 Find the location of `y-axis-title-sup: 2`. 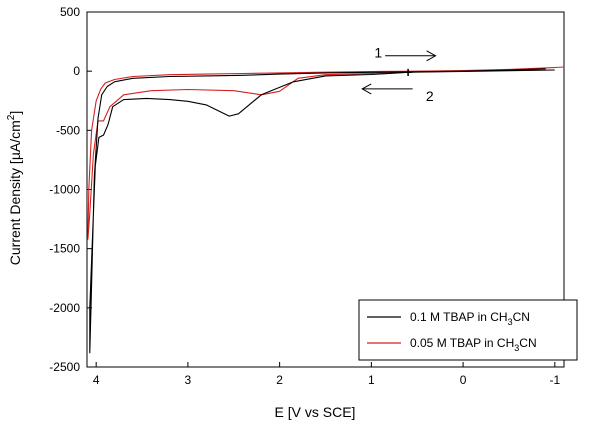

y-axis-title-sup: 2 is located at coordinates (11, 117).